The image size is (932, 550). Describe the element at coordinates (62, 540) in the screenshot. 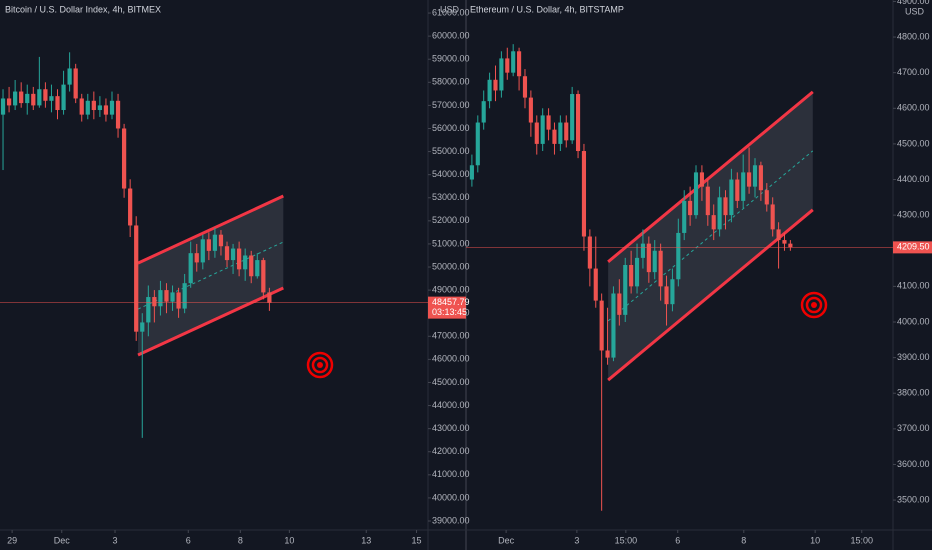

I see `x-tick-label: Dec` at that location.